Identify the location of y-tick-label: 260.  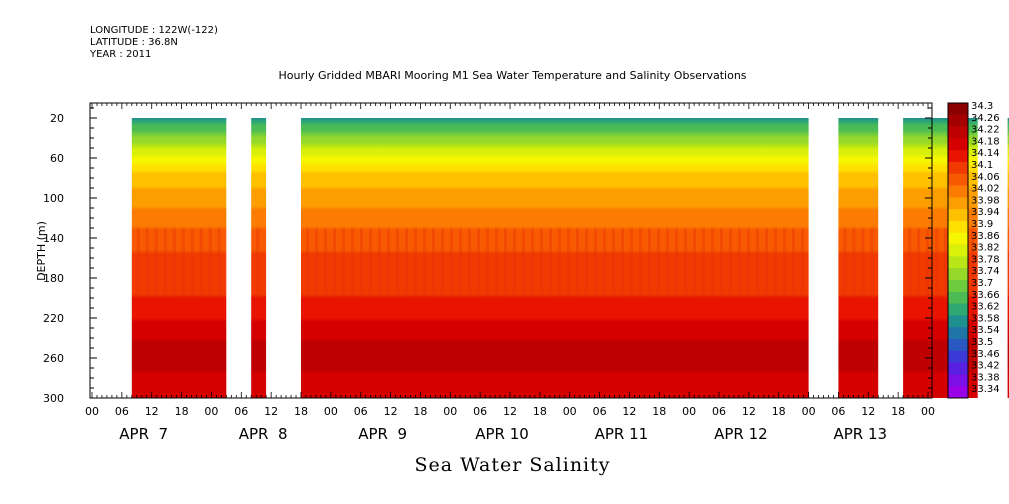
(53, 358).